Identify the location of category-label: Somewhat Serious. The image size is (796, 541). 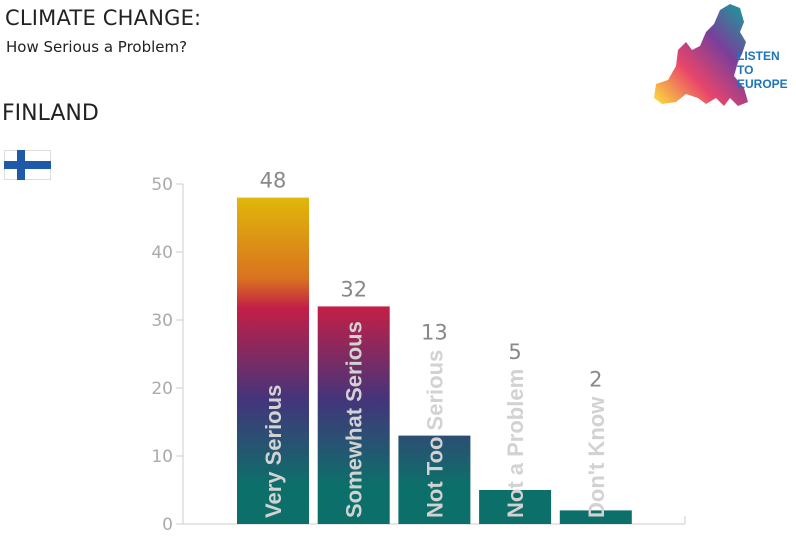
(354, 419).